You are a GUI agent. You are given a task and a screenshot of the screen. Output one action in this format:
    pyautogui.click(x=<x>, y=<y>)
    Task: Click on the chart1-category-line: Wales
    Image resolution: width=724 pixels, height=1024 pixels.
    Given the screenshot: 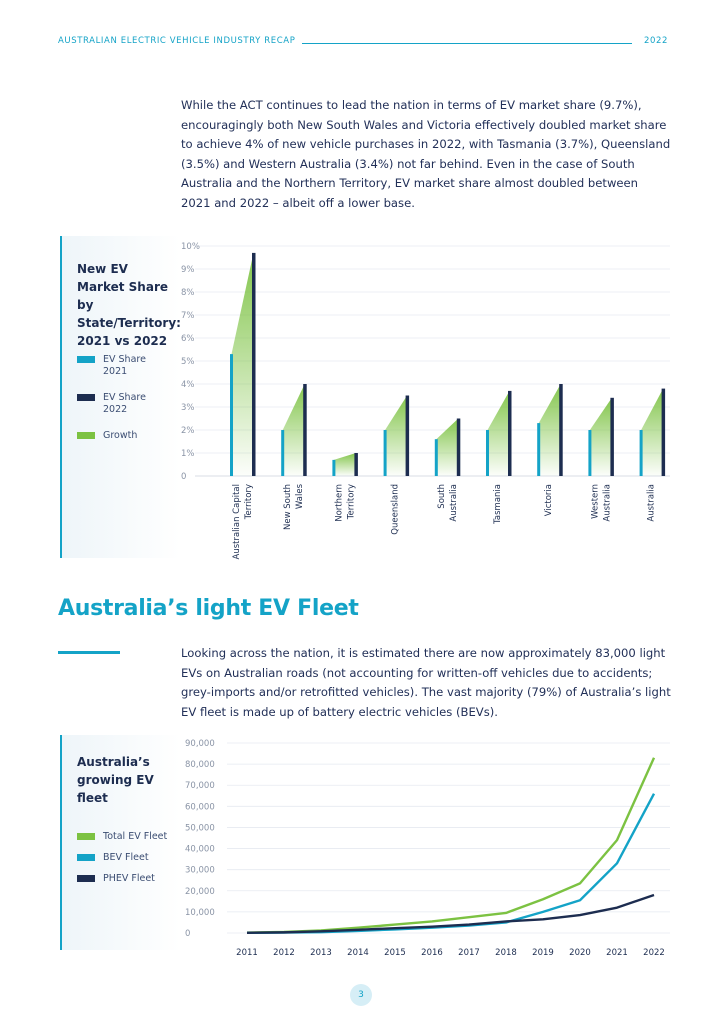 What is the action you would take?
    pyautogui.click(x=300, y=496)
    